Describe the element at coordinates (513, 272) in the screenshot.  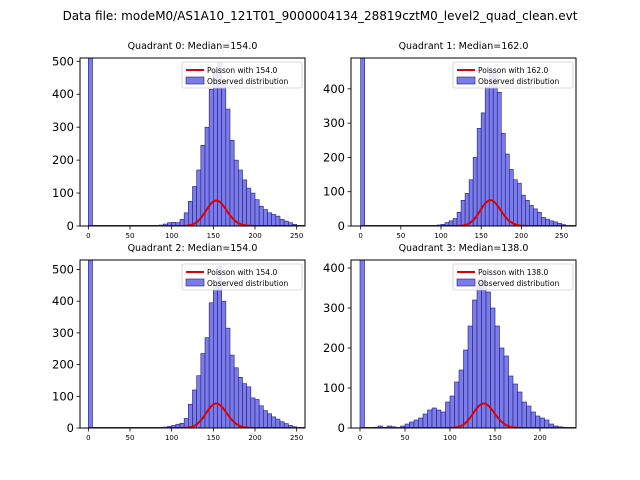
I see `legend-poisson-label: Poisson with 138.0` at that location.